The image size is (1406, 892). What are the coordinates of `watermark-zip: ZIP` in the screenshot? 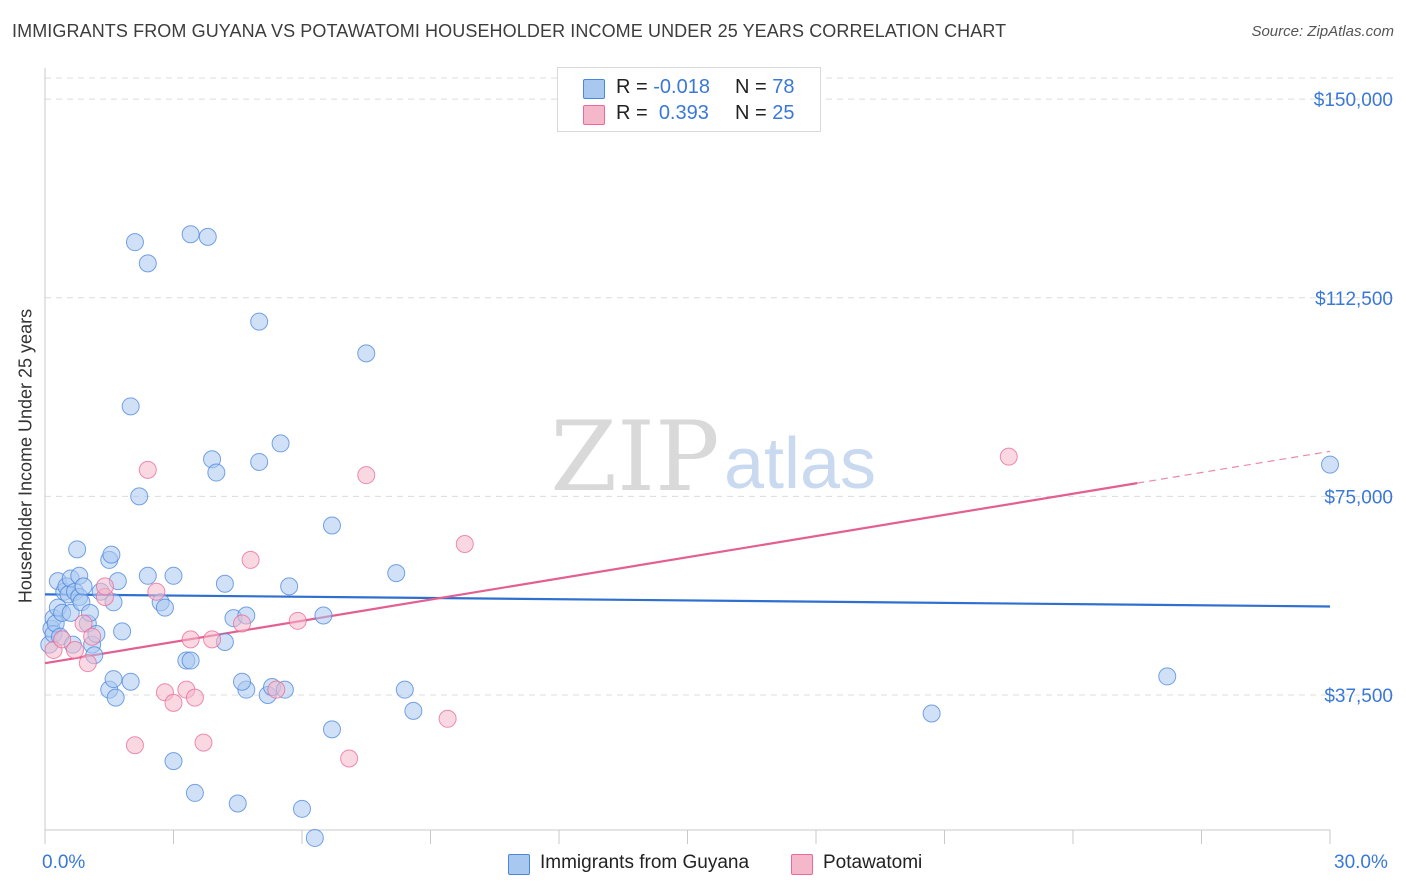 It's located at (634, 457).